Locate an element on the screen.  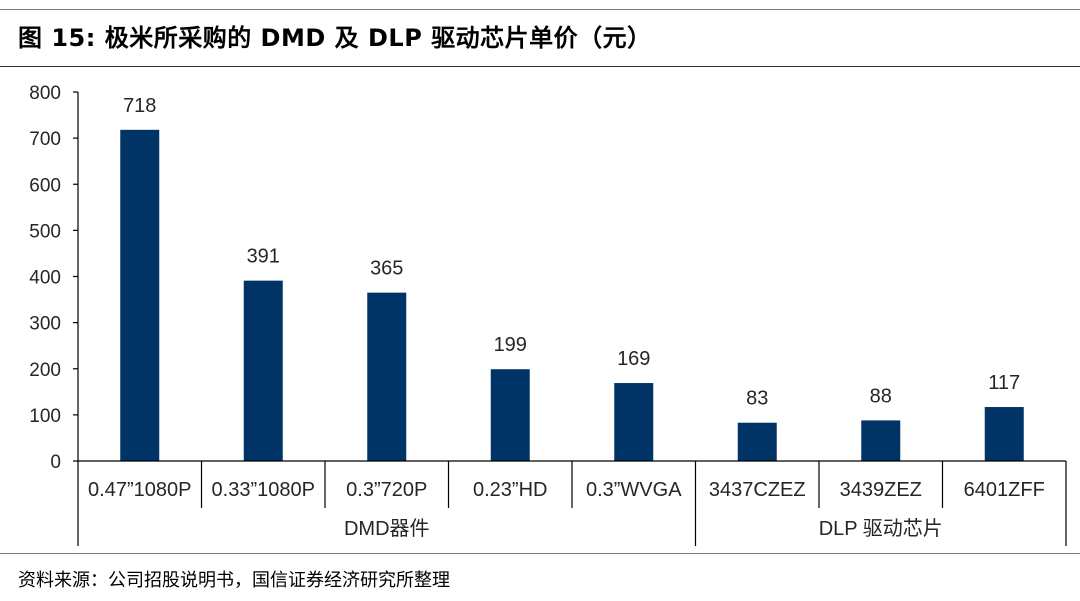
x-tick-label: 3439ZEZ is located at coordinates (881, 490).